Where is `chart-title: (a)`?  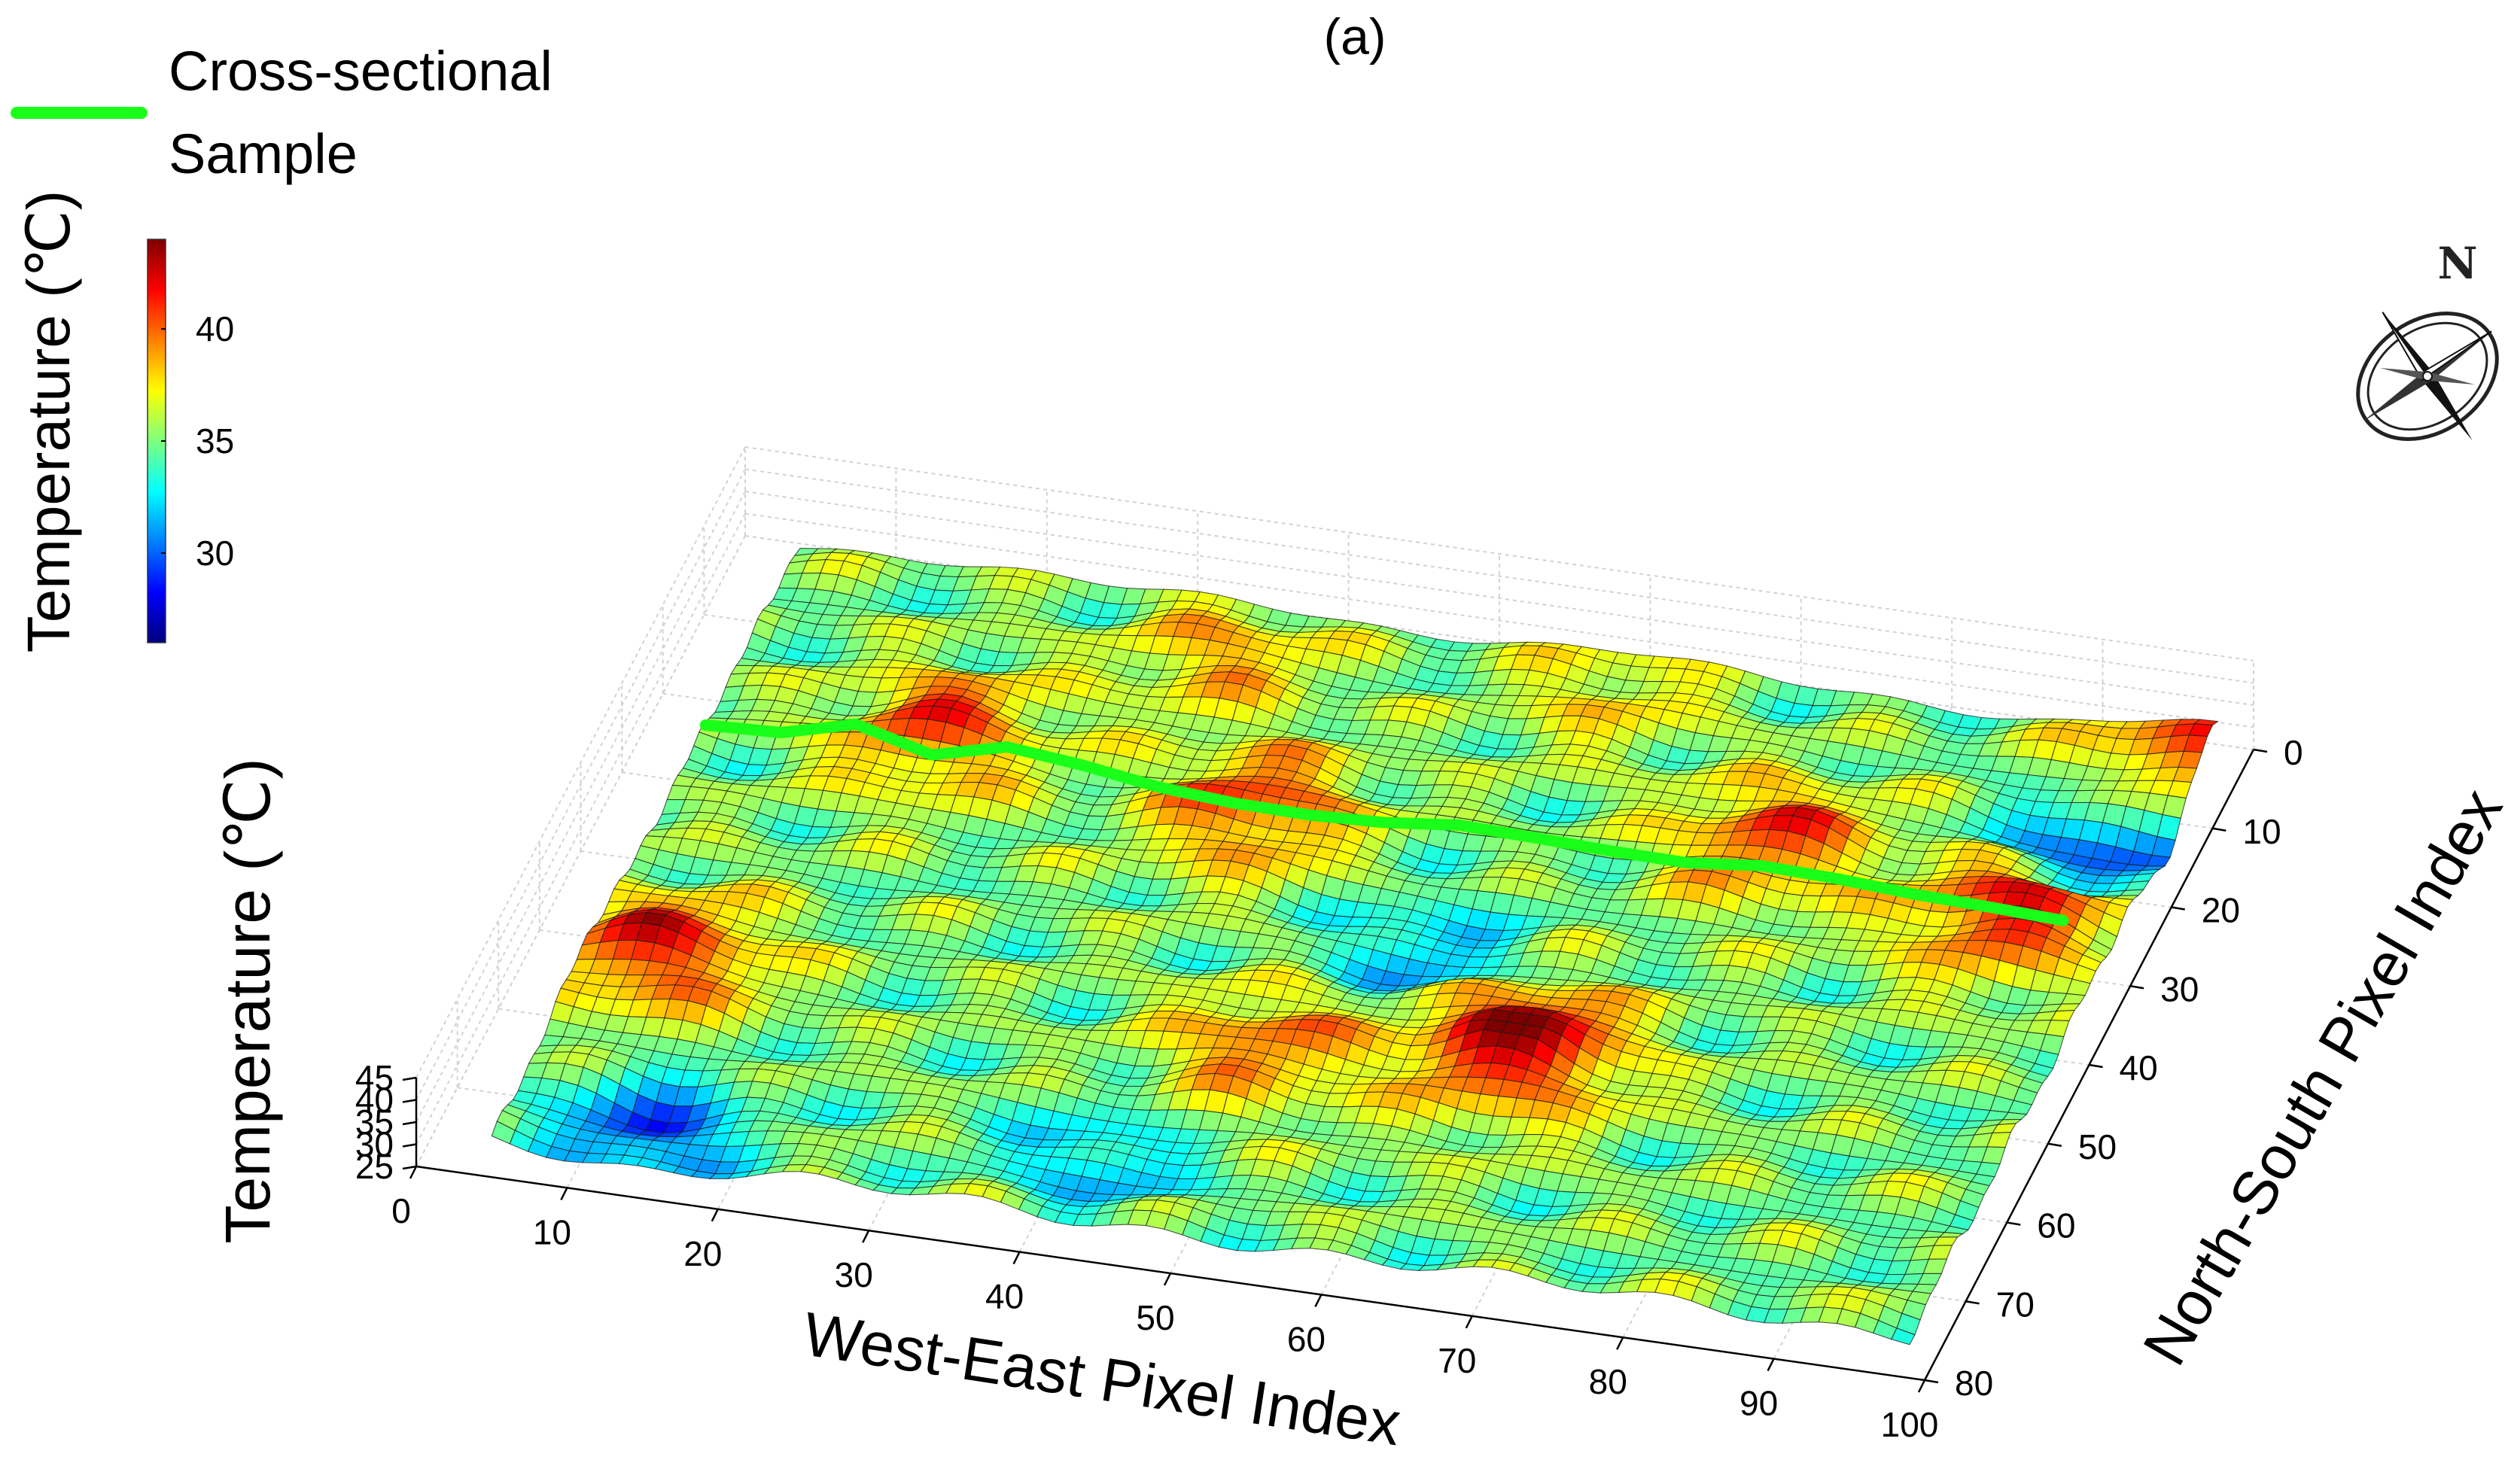
chart-title: (a) is located at coordinates (1354, 36).